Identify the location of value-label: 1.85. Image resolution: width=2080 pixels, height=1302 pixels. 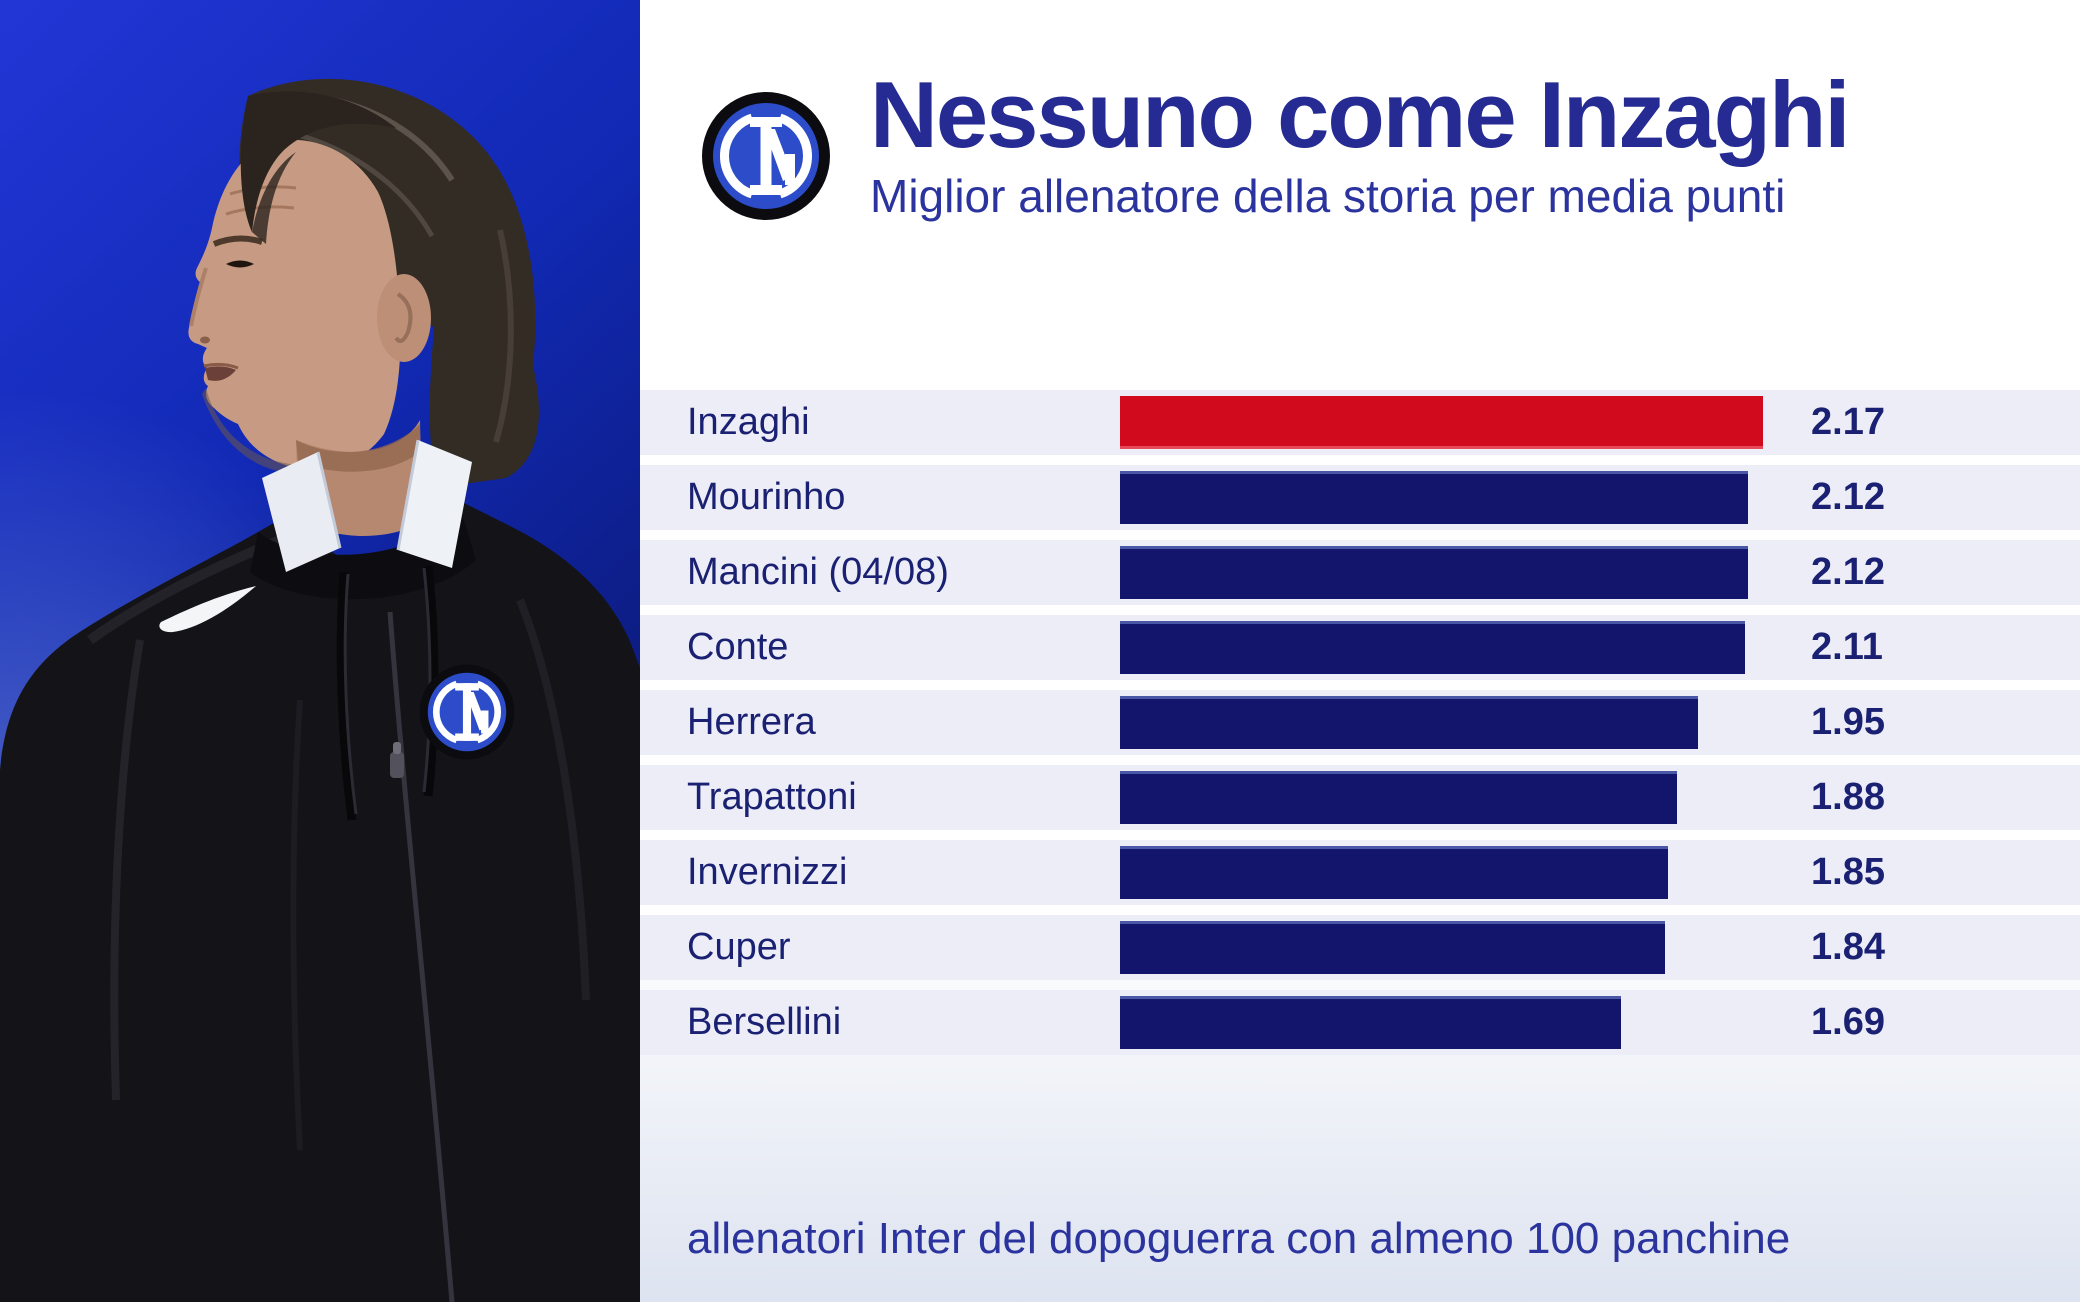
(1848, 872).